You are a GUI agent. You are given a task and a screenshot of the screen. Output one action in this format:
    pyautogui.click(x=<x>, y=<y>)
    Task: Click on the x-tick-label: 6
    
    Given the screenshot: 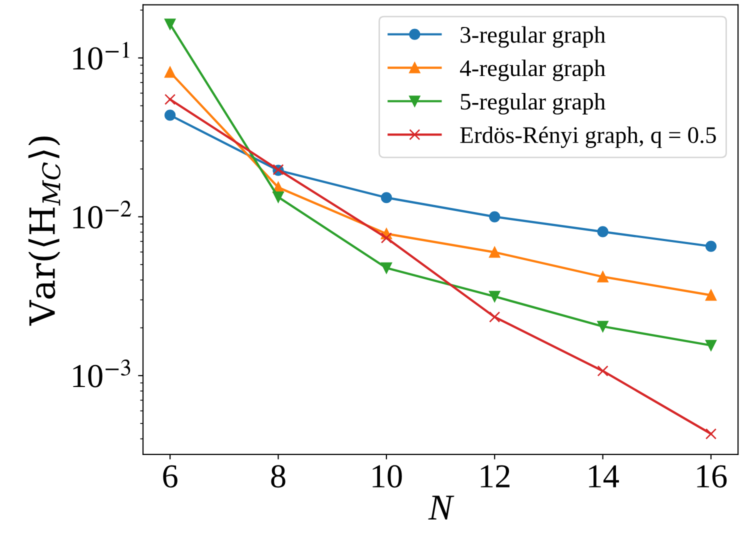 What is the action you would take?
    pyautogui.click(x=170, y=476)
    